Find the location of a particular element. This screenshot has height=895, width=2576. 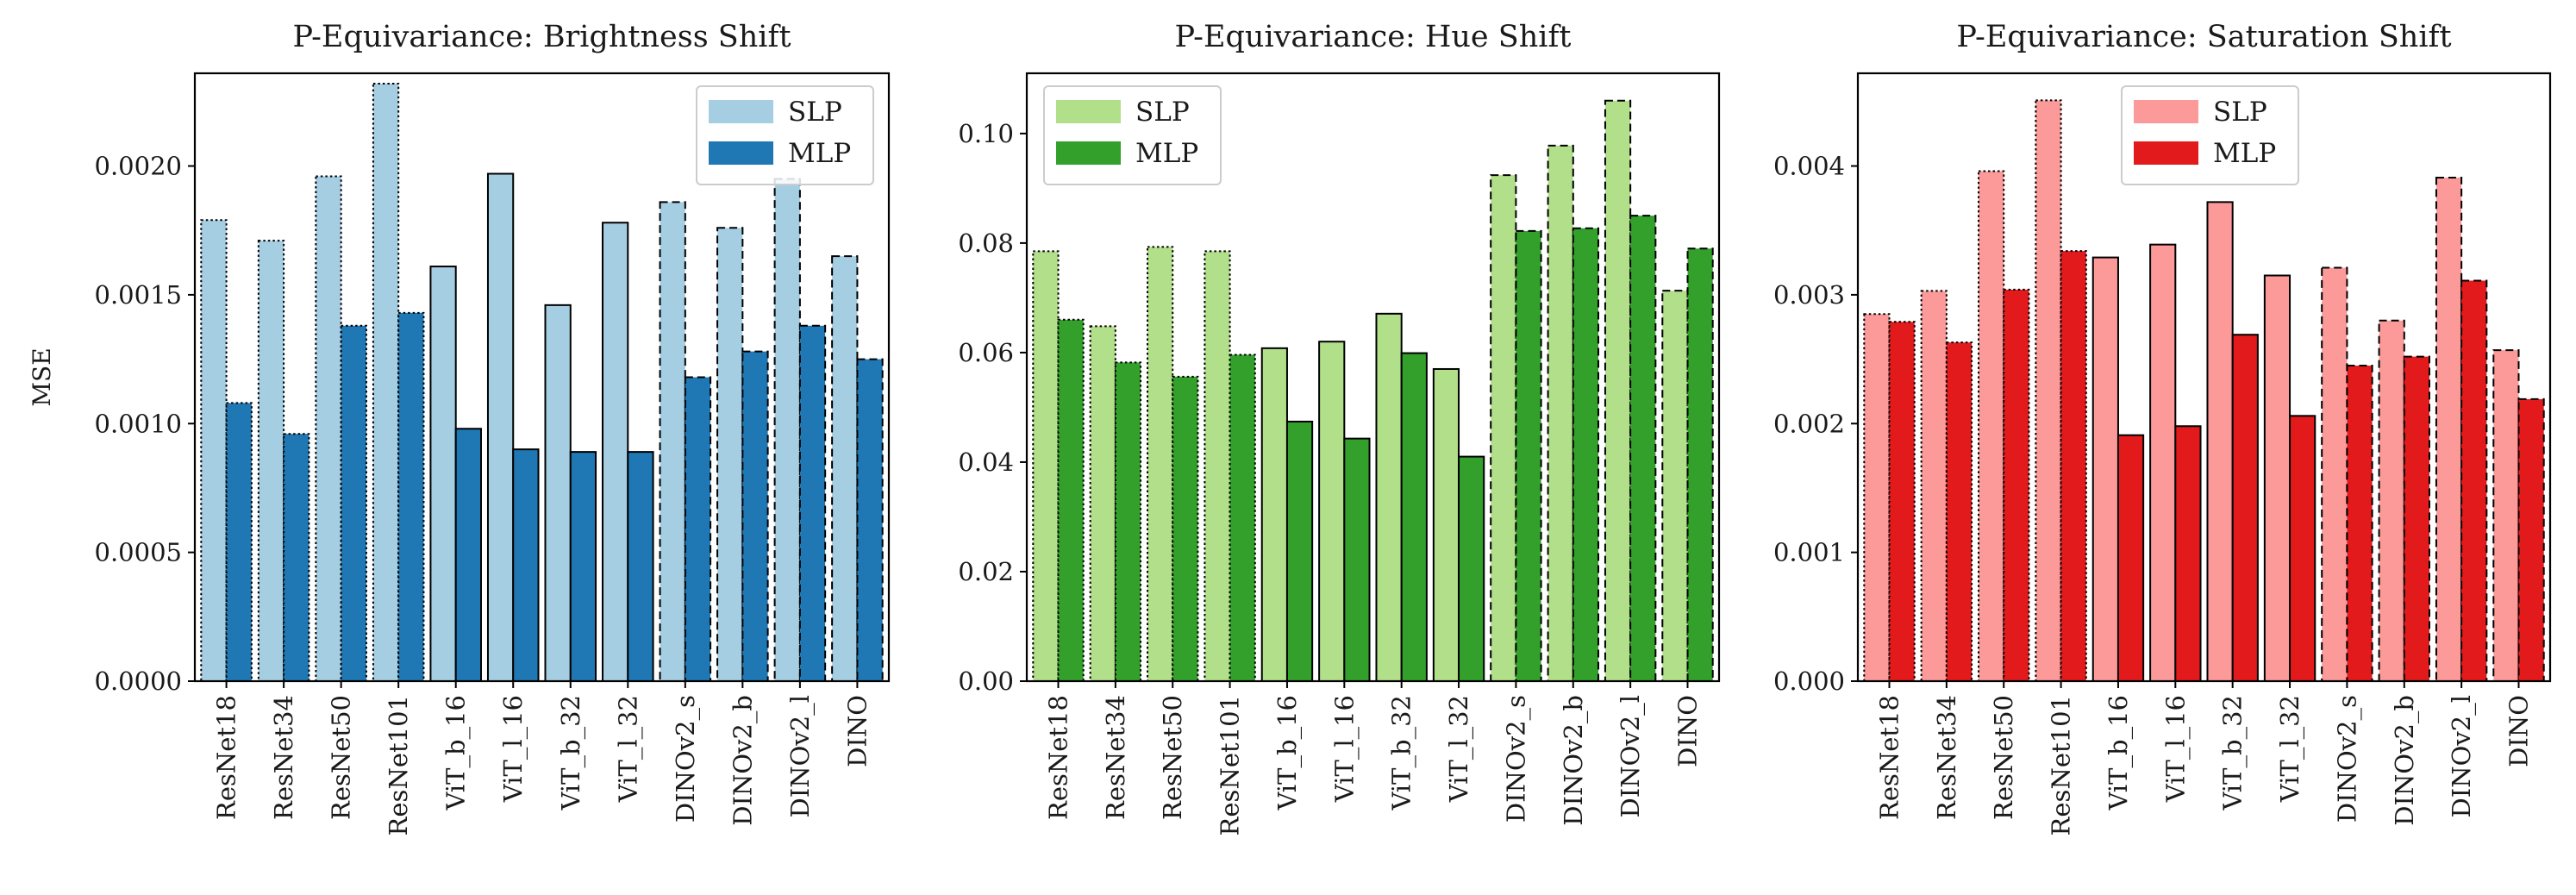

y-tick-label: 0.00 is located at coordinates (986, 681).